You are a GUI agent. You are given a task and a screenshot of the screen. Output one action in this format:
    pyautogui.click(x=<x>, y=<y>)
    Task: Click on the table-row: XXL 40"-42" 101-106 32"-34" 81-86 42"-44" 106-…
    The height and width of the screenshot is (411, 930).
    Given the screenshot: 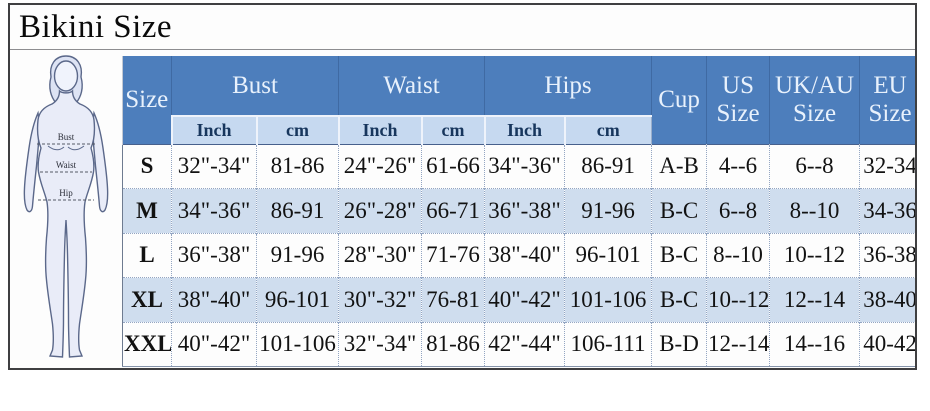 What is the action you would take?
    pyautogui.click(x=518, y=344)
    